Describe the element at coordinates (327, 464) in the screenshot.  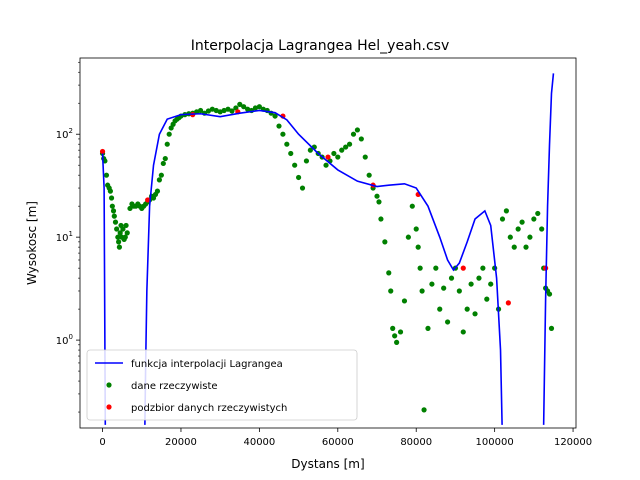
I see `x-axis-label: Dystans [m]` at that location.